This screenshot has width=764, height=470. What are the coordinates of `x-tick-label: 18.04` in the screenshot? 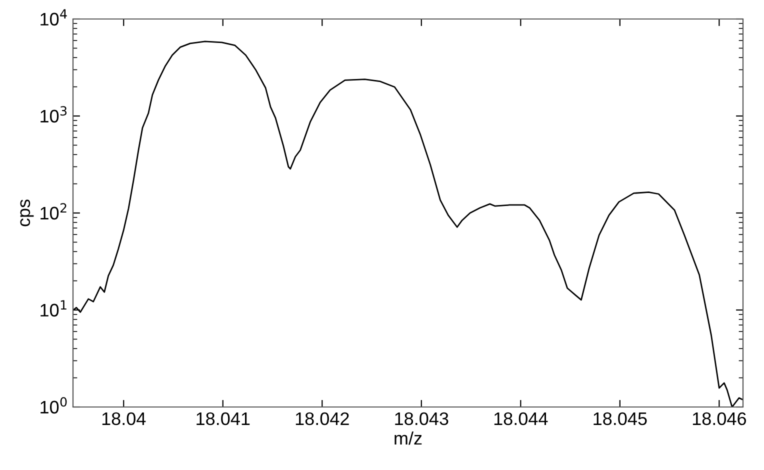 It's located at (124, 419).